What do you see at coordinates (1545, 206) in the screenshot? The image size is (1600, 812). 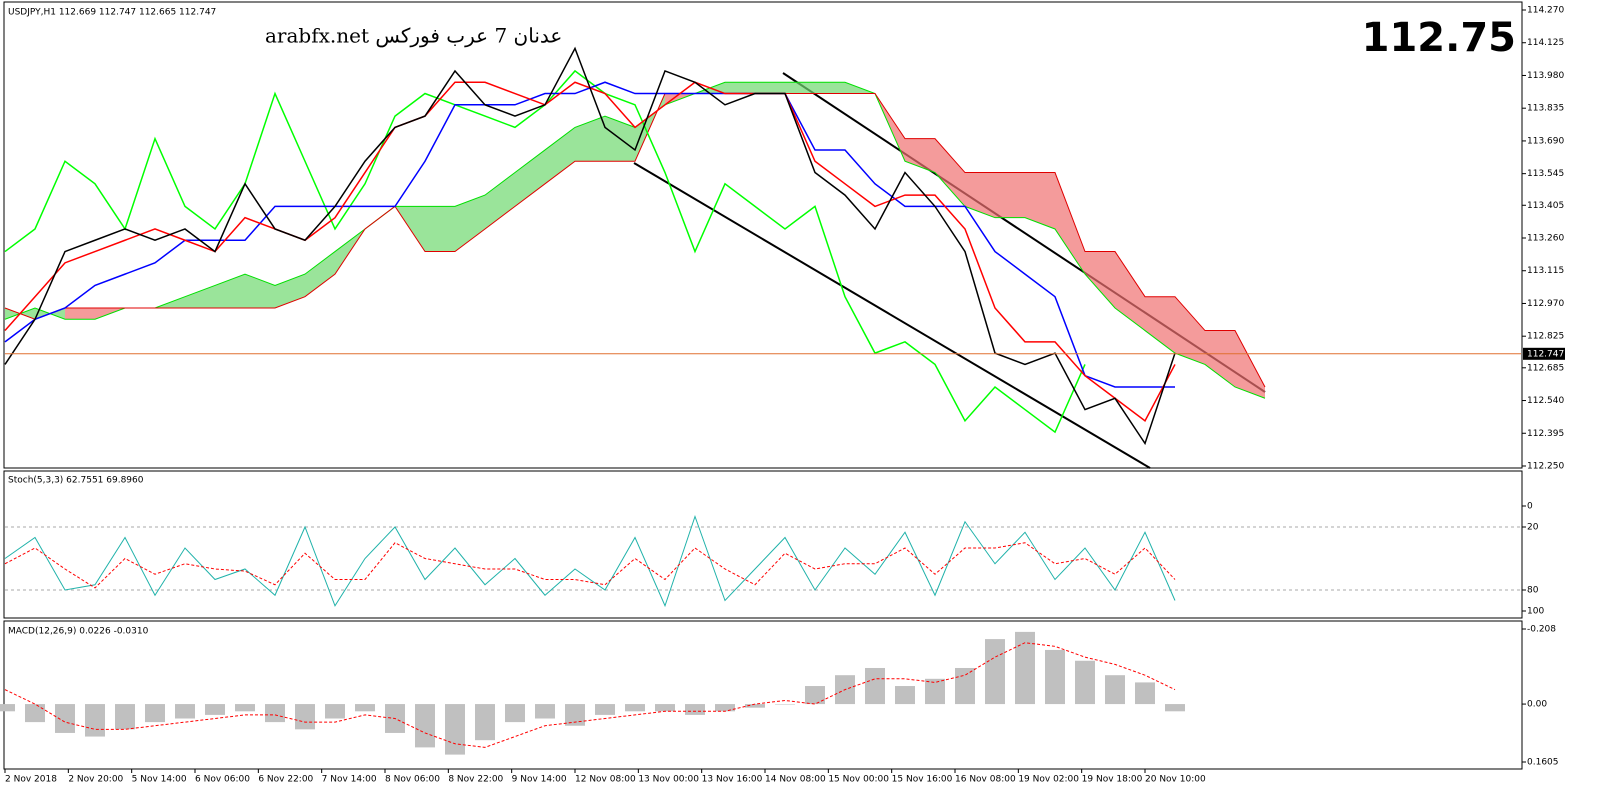 I see `y-tick-label: 113.405` at bounding box center [1545, 206].